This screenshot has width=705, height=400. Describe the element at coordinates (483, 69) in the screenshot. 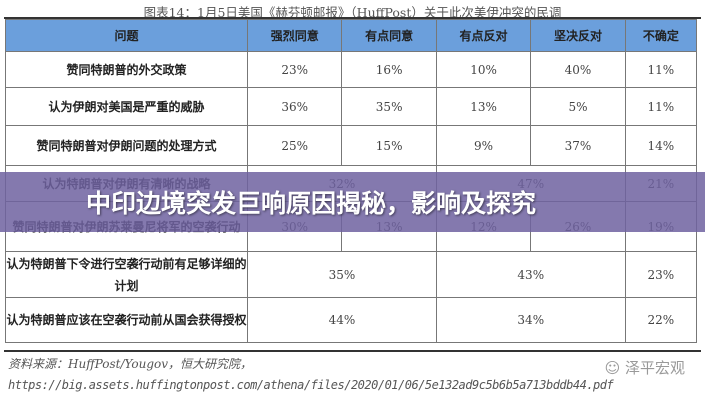

I see `value: 10%` at that location.